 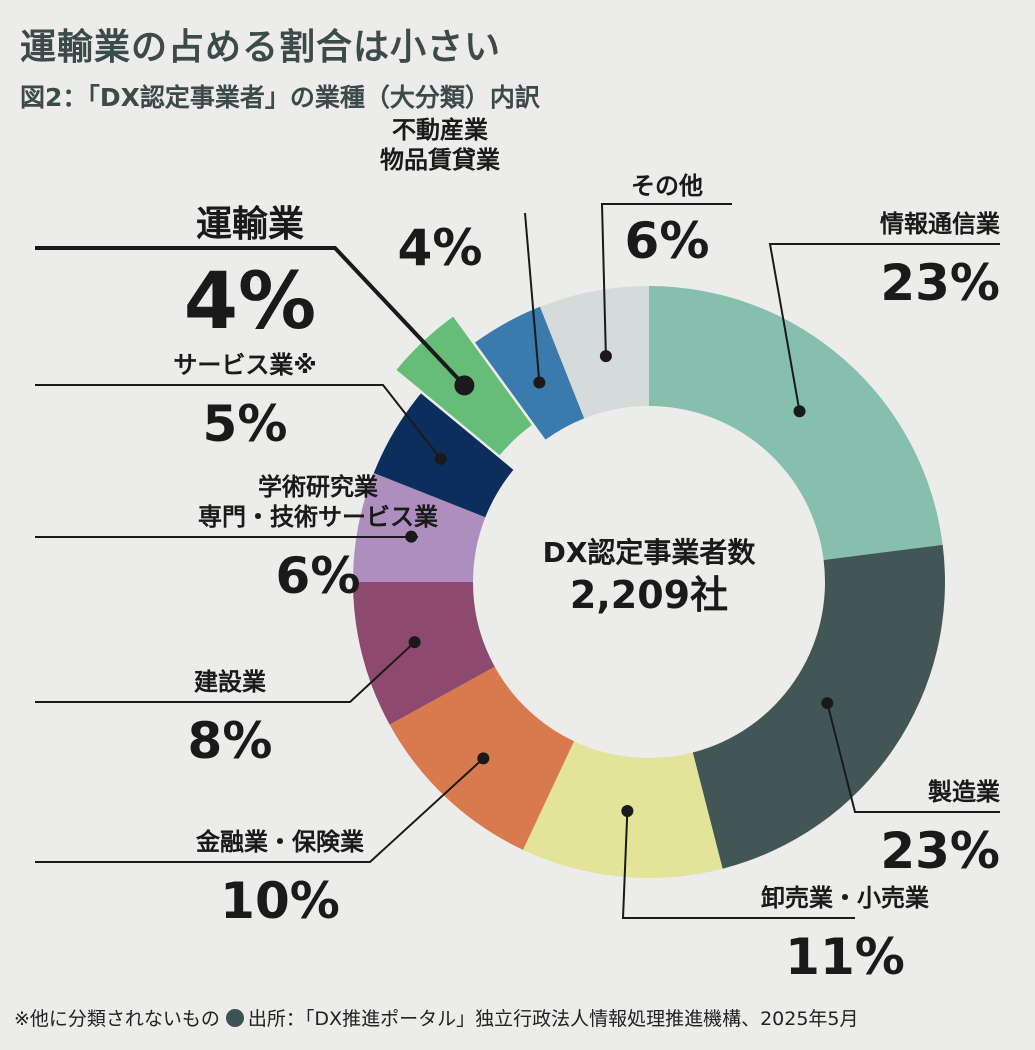 I want to click on slice-5-dot, so click(x=414, y=642).